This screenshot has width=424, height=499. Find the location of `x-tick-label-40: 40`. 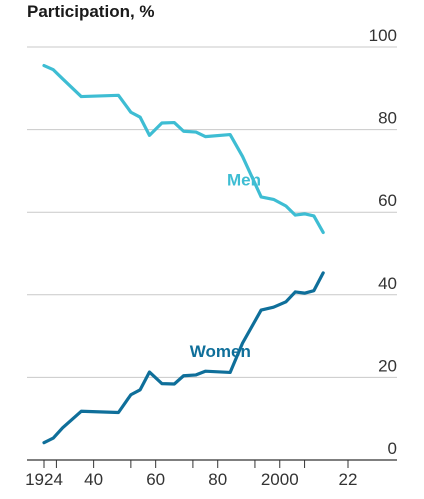

x-tick-label-40: 40 is located at coordinates (93, 479).